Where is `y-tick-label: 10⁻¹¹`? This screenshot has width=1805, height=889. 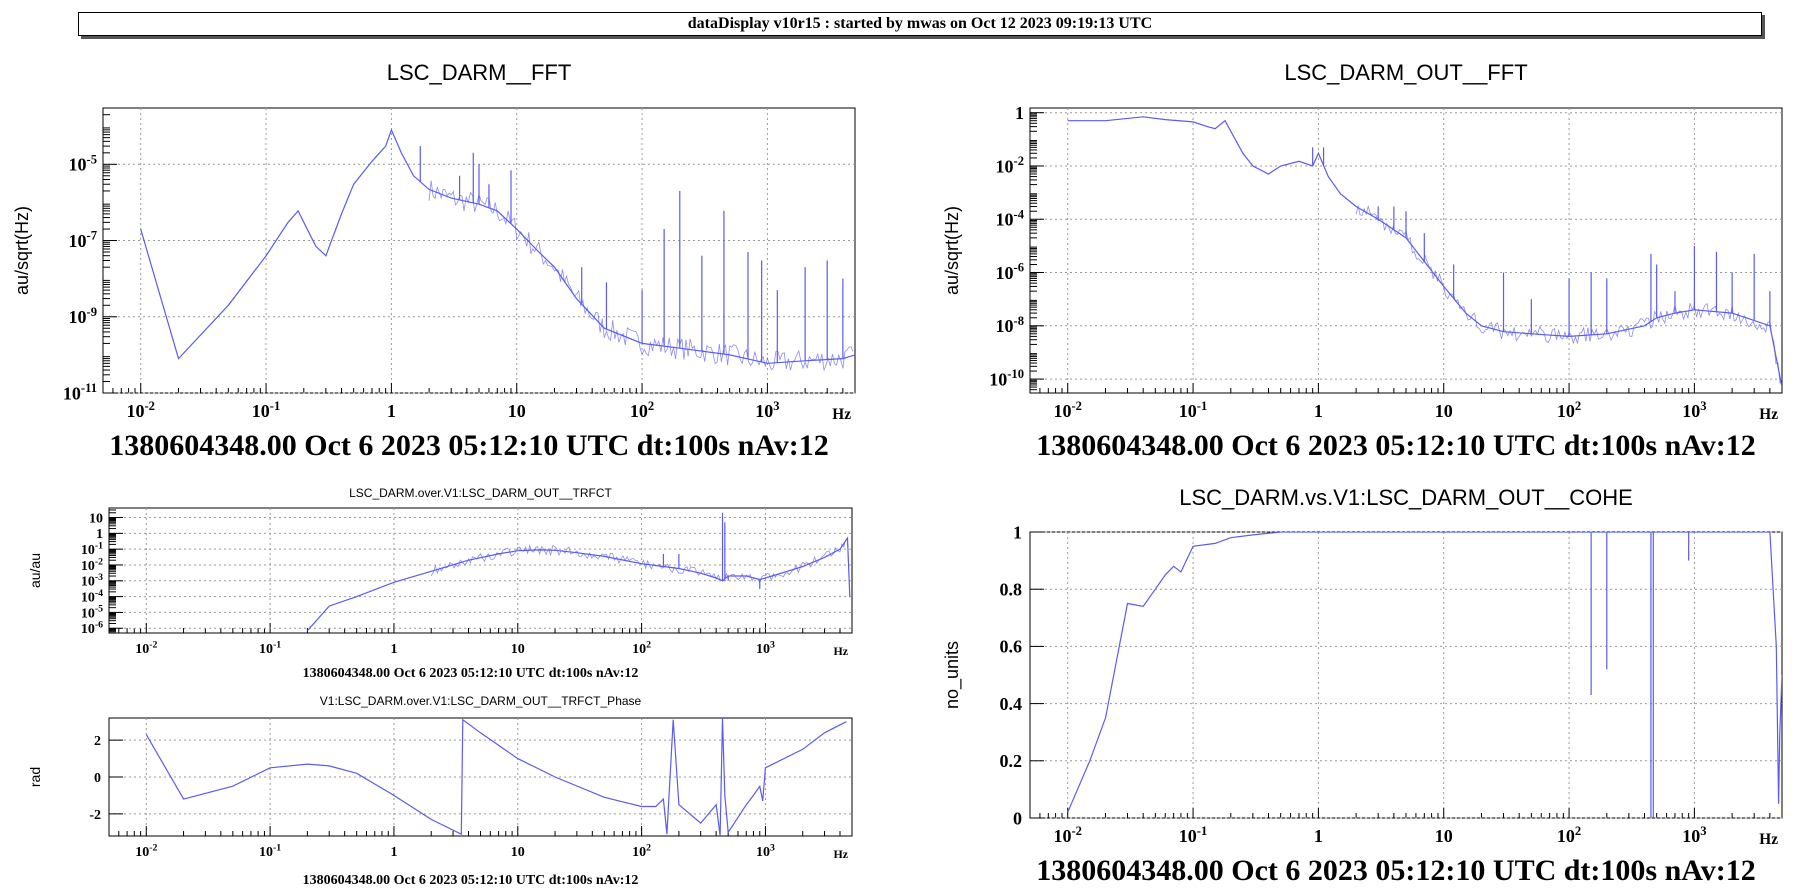
y-tick-label: 10⁻¹¹ is located at coordinates (80, 392).